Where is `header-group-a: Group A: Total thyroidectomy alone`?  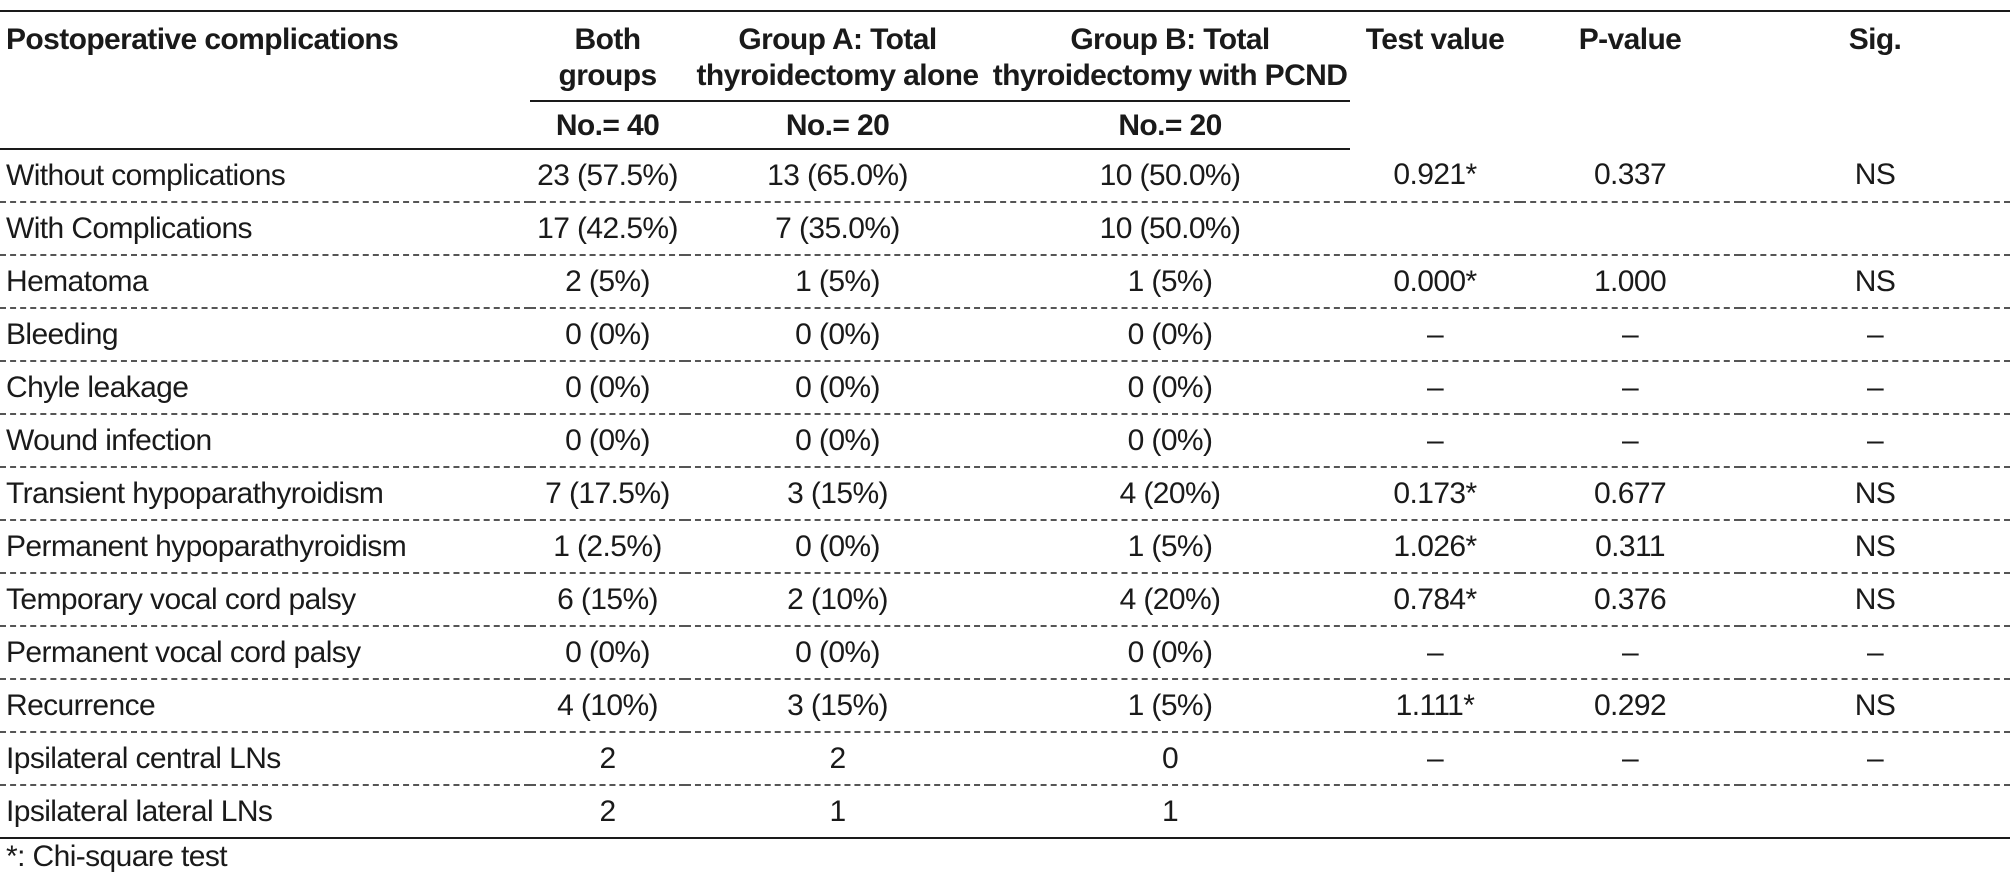
header-group-a: Group A: Total thyroidectomy alone is located at coordinates (837, 56).